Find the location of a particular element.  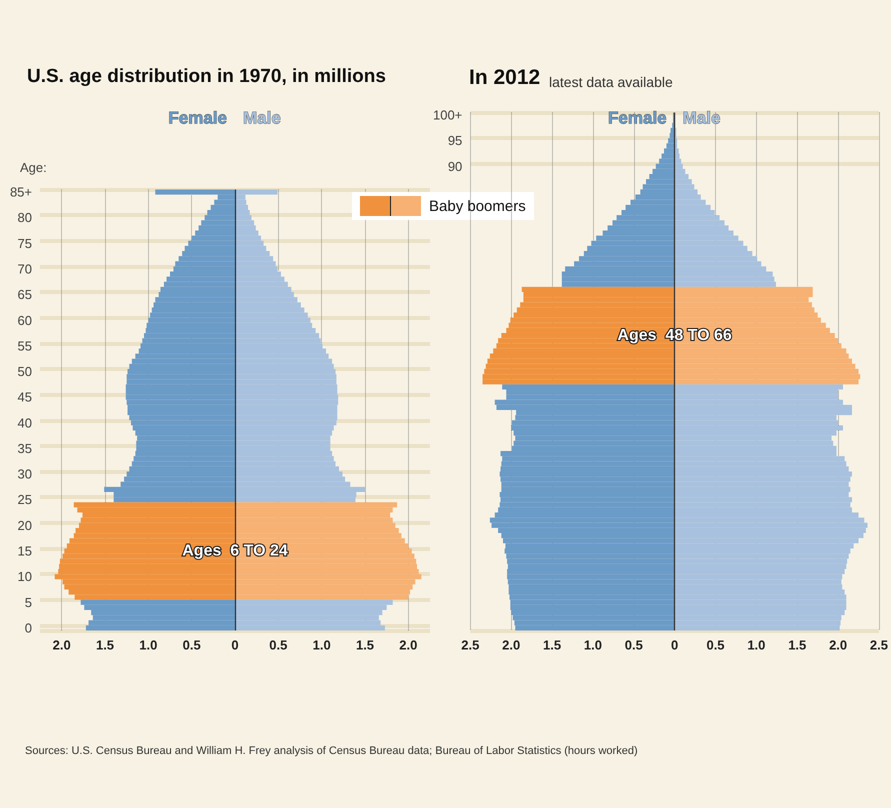

y-axis-title: Age: is located at coordinates (33, 167).